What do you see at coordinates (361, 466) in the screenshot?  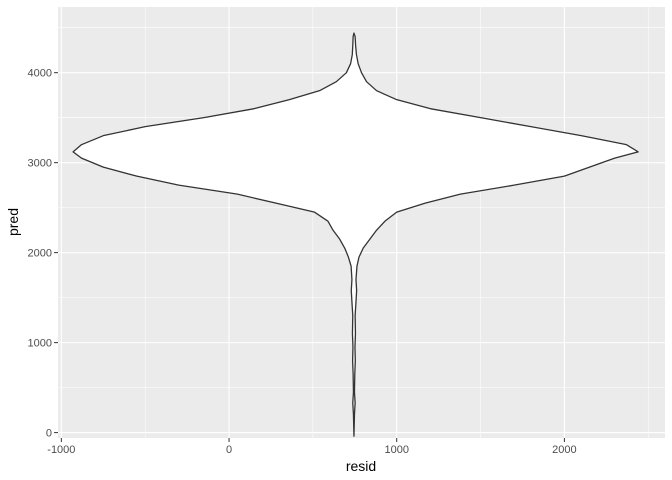 I see `x-axis-title: resid` at bounding box center [361, 466].